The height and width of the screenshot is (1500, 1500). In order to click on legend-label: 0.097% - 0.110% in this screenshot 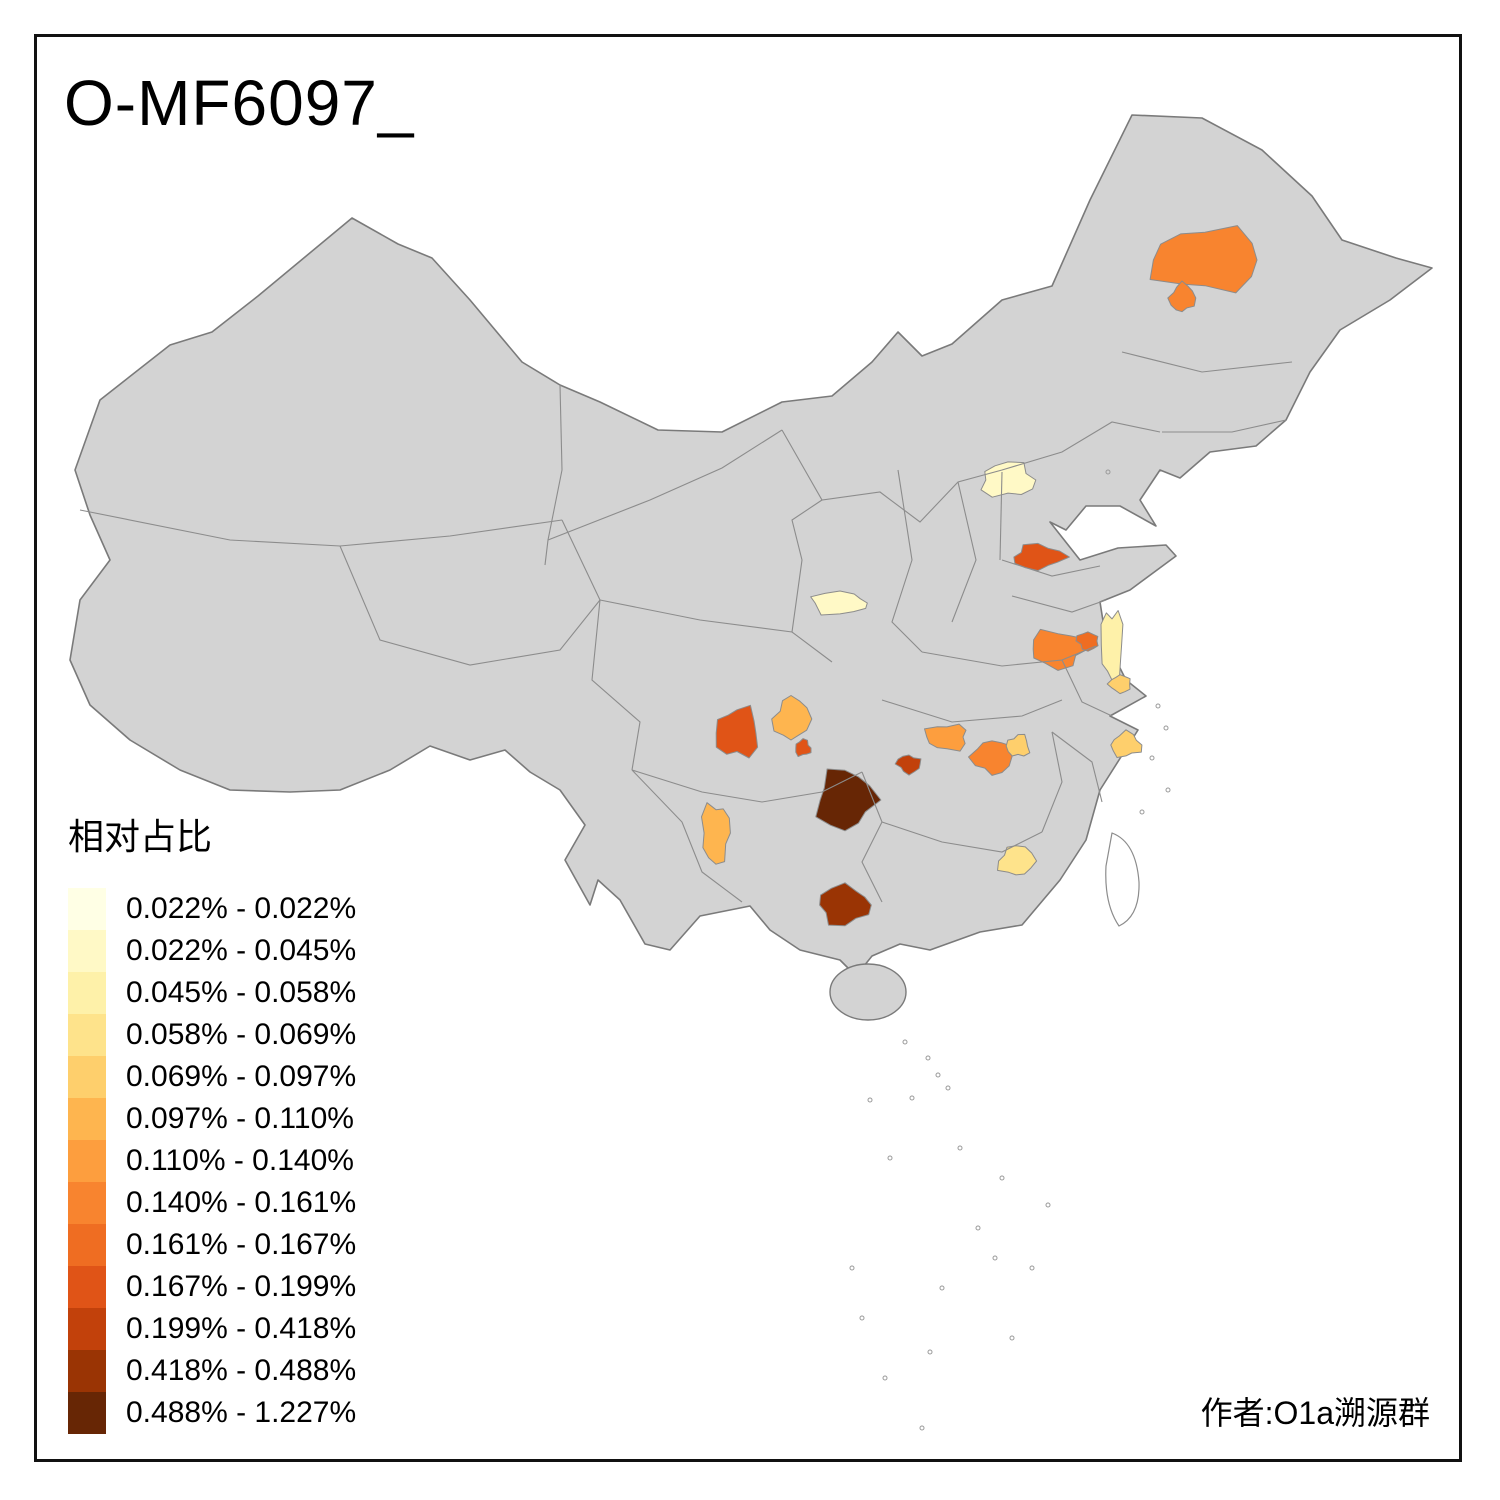, I will do `click(240, 1118)`.